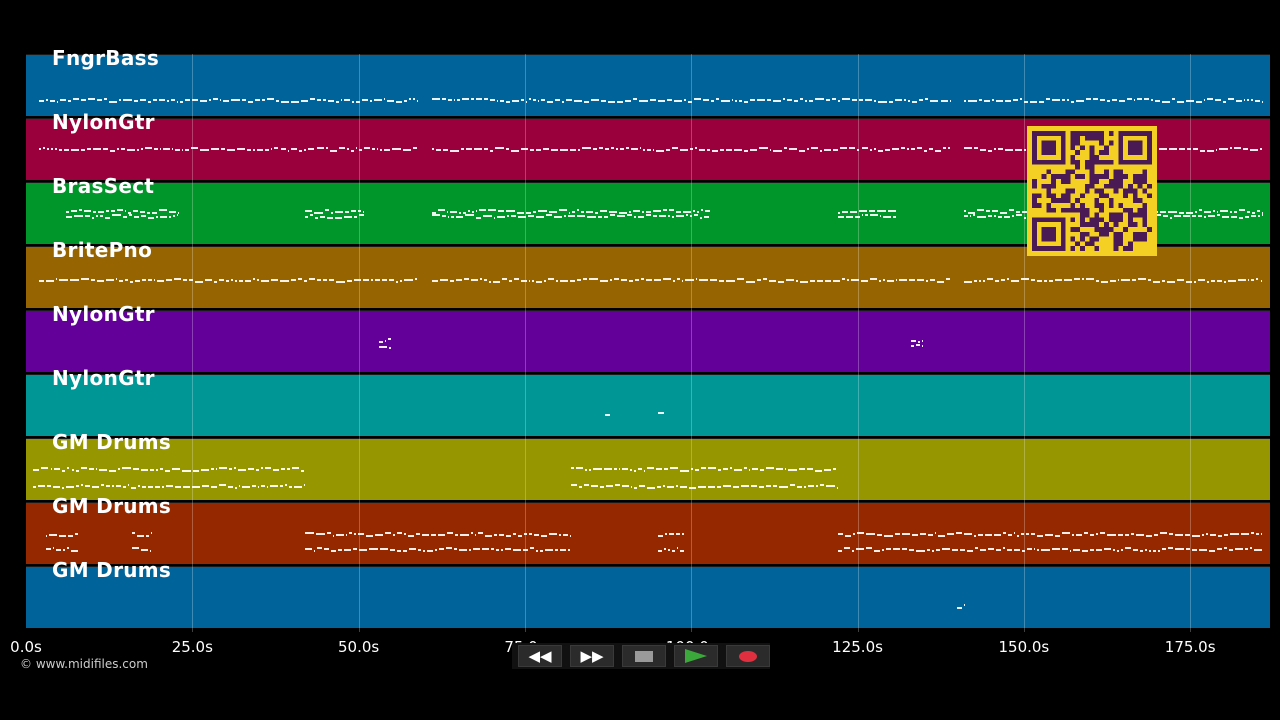  What do you see at coordinates (748, 656) in the screenshot?
I see `record-button` at bounding box center [748, 656].